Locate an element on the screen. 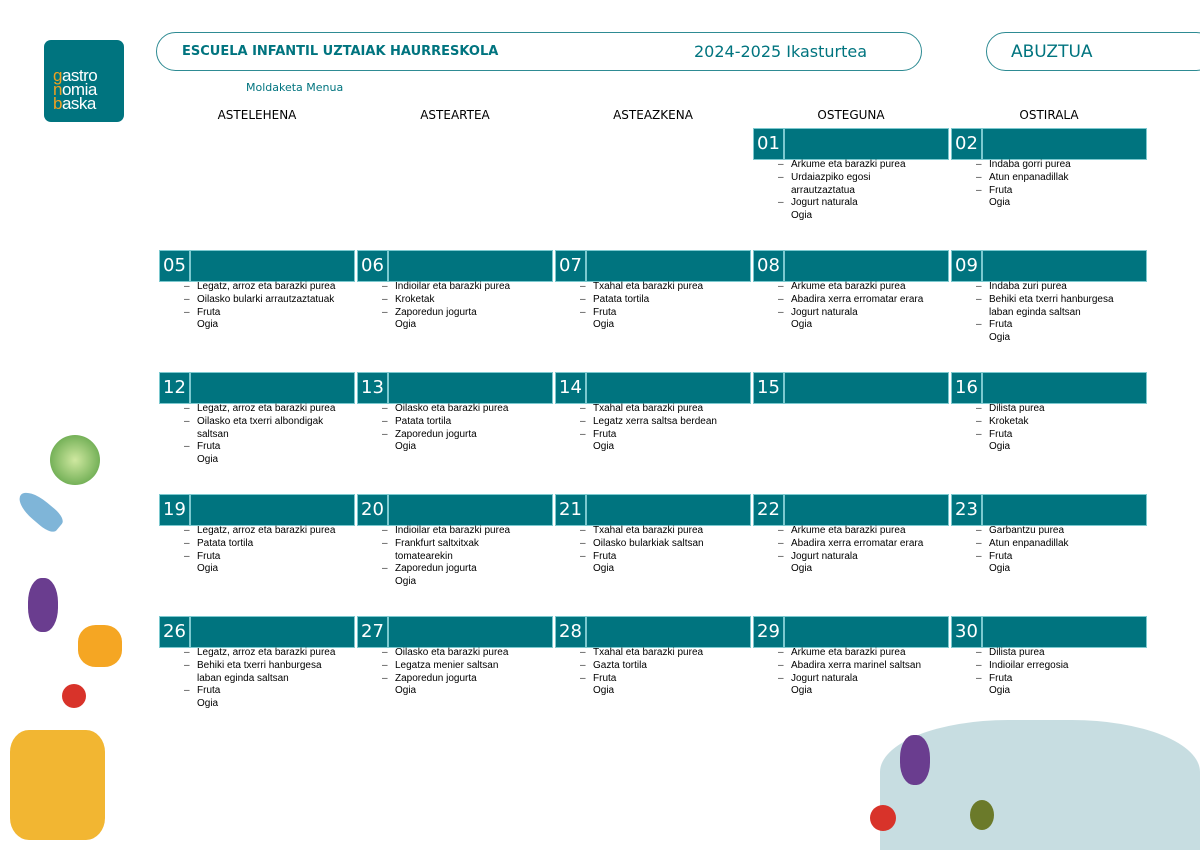 Image resolution: width=1200 pixels, height=850 pixels. day-number: 08 is located at coordinates (768, 266).